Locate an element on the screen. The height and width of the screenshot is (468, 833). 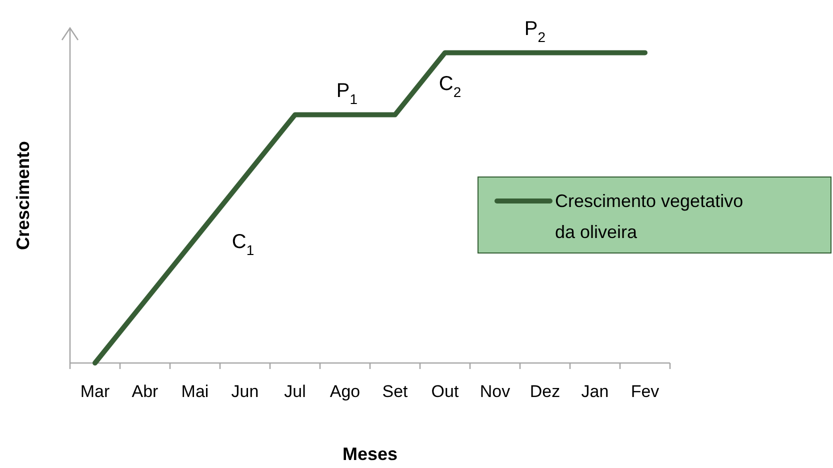
x-tick-label: Nov is located at coordinates (495, 391).